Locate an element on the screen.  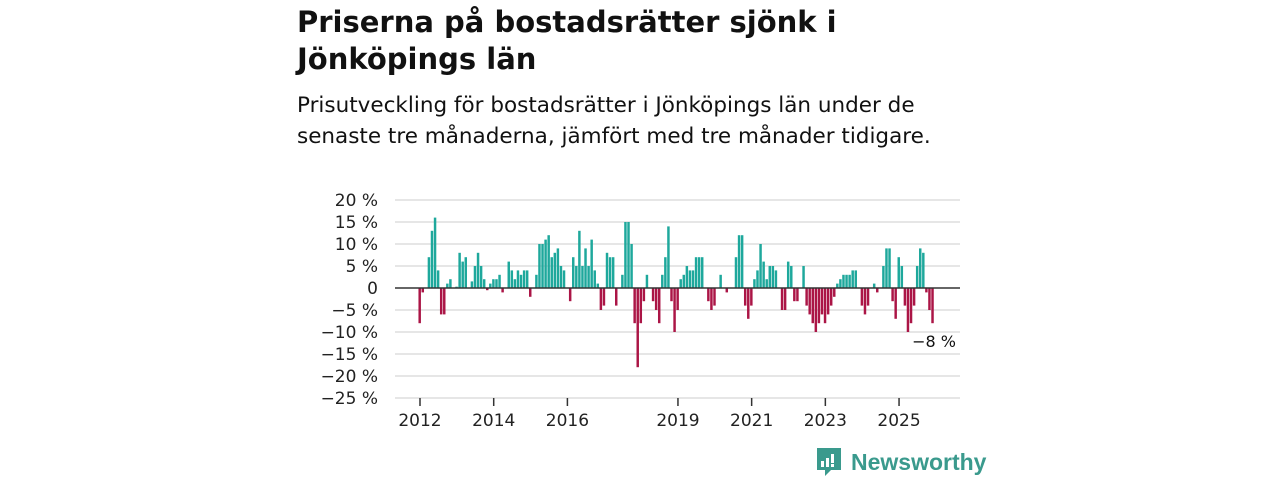
y-tick-label: −25 % is located at coordinates (349, 399).